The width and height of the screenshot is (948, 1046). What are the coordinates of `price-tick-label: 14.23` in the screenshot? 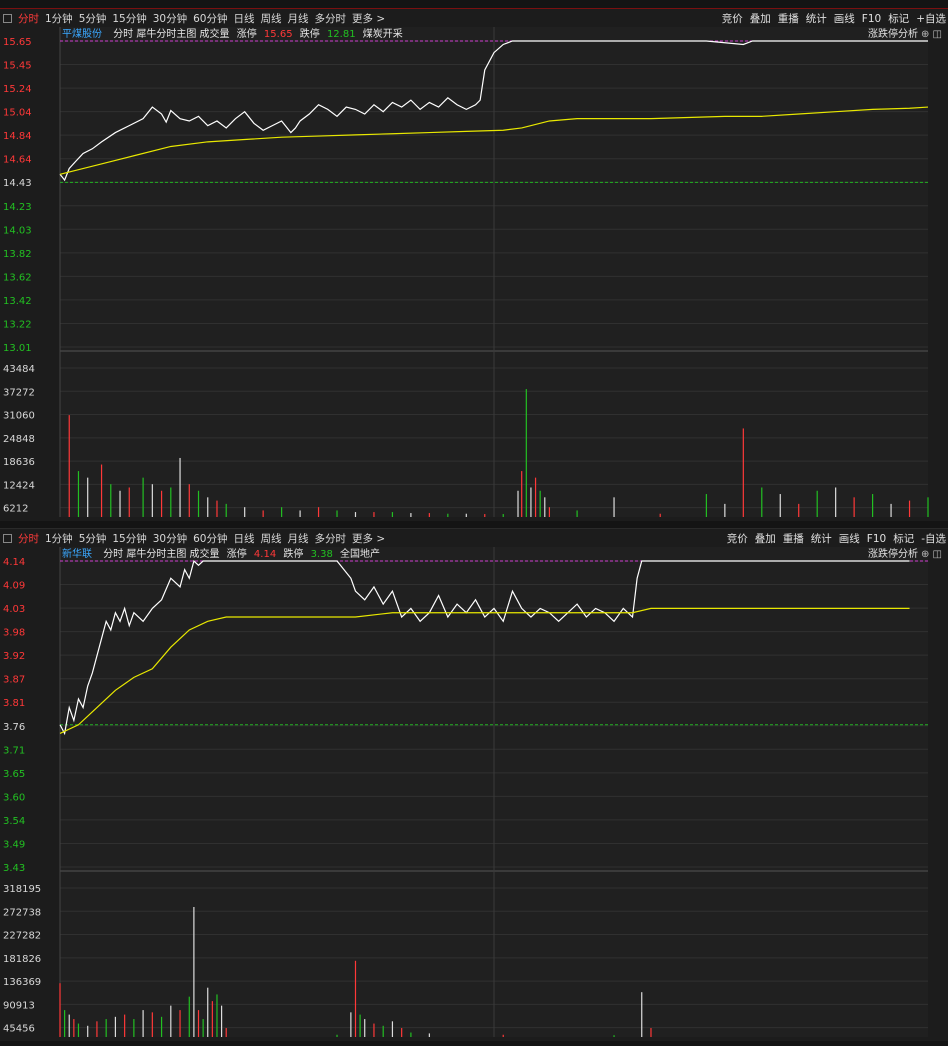 It's located at (17, 207).